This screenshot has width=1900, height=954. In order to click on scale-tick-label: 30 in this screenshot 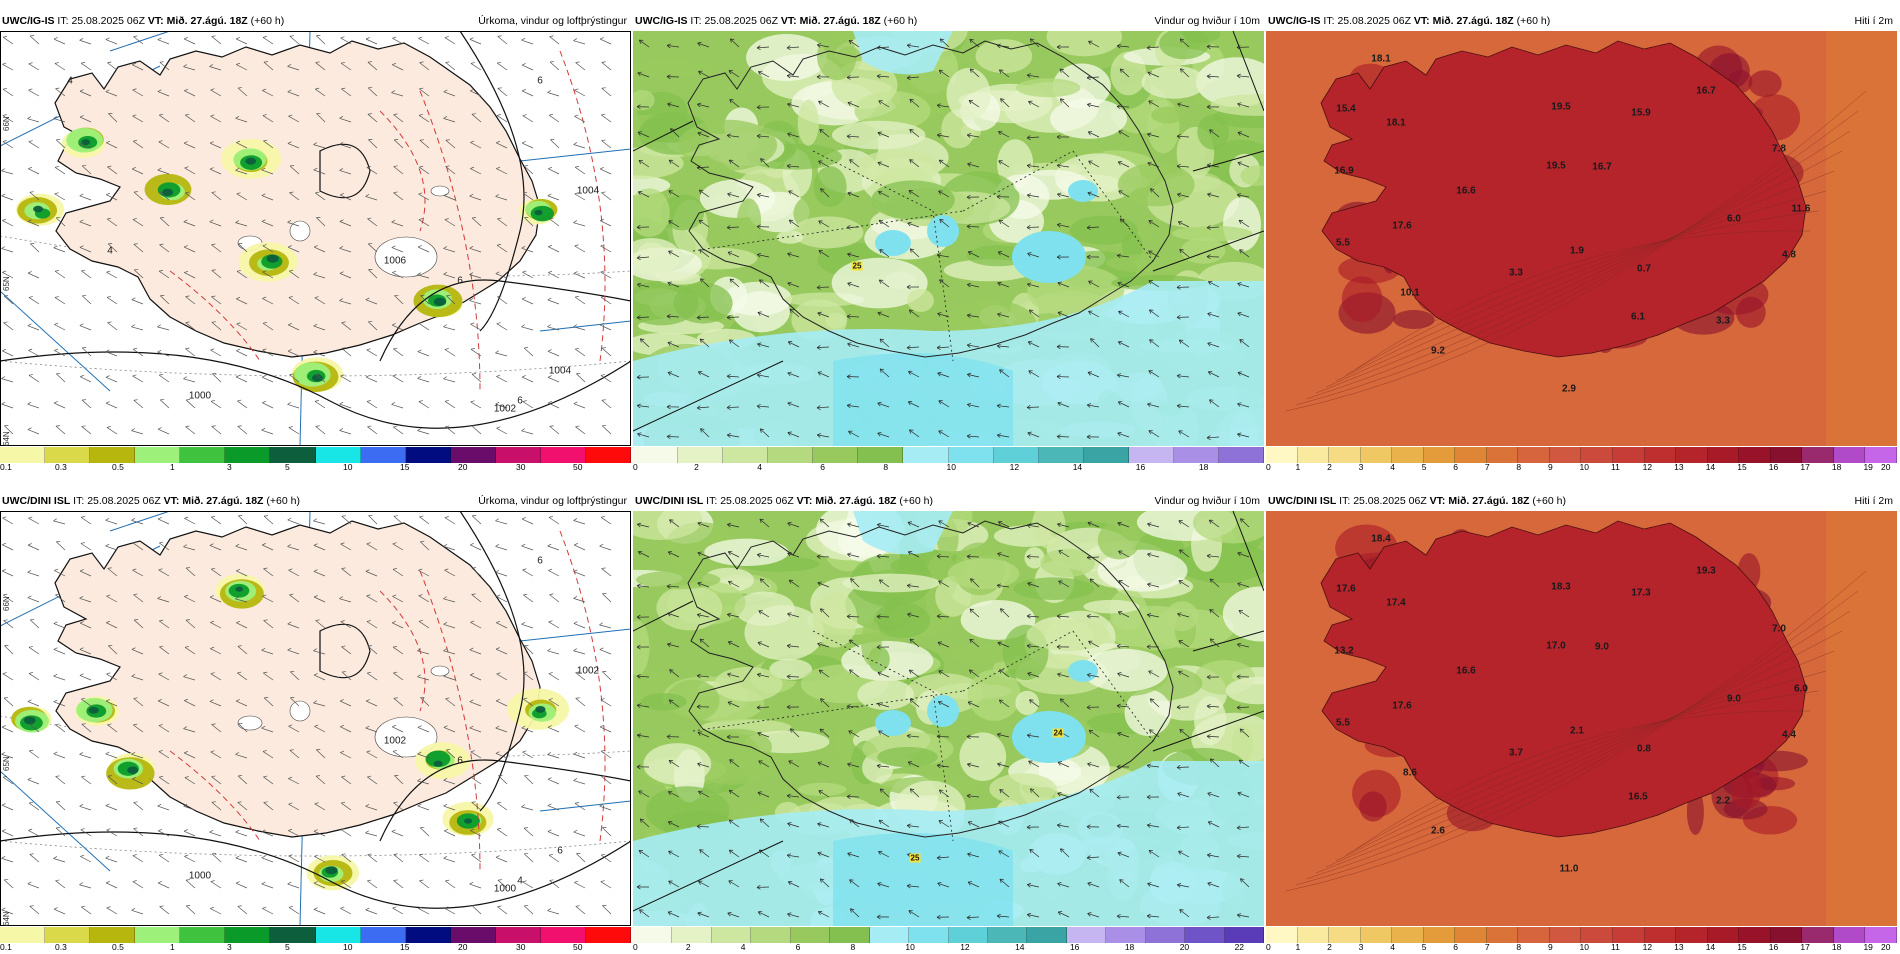, I will do `click(520, 947)`.